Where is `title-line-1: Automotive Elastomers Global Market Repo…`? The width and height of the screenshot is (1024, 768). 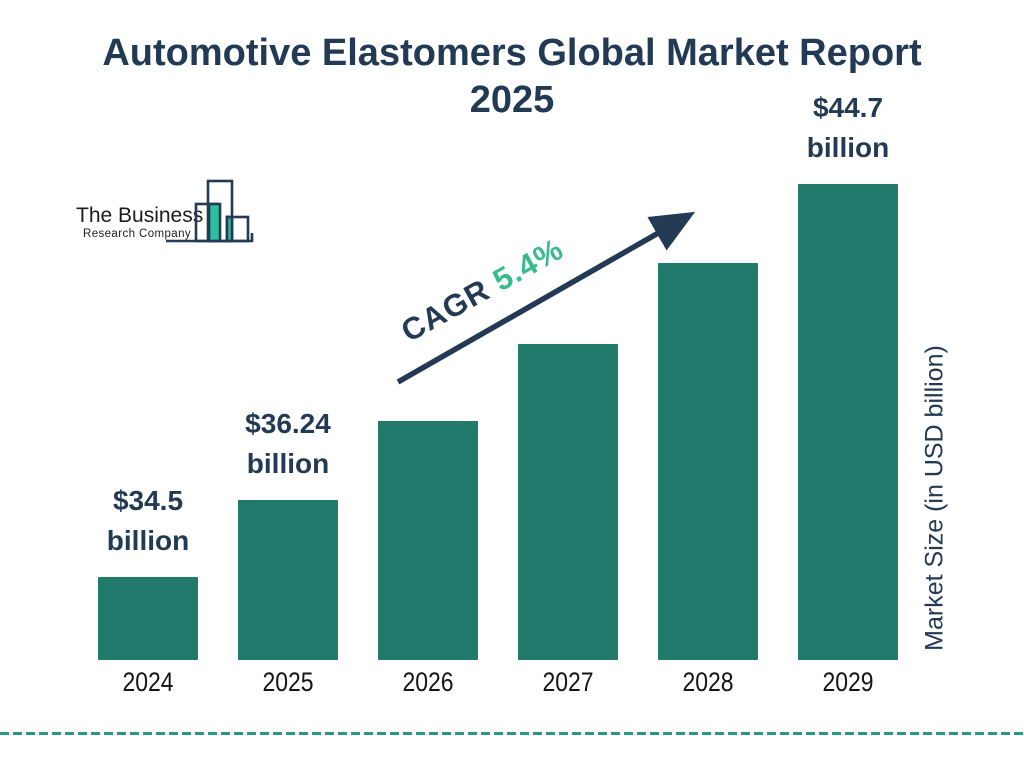 title-line-1: Automotive Elastomers Global Market Repo… is located at coordinates (512, 53).